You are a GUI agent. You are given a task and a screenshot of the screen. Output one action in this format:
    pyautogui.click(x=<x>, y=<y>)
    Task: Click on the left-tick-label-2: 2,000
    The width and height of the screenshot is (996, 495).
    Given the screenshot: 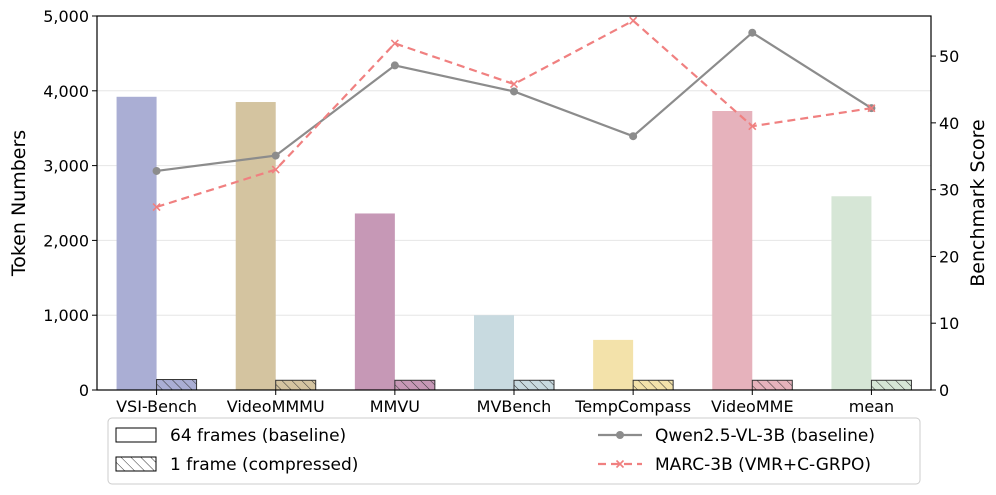 What is the action you would take?
    pyautogui.click(x=66, y=240)
    